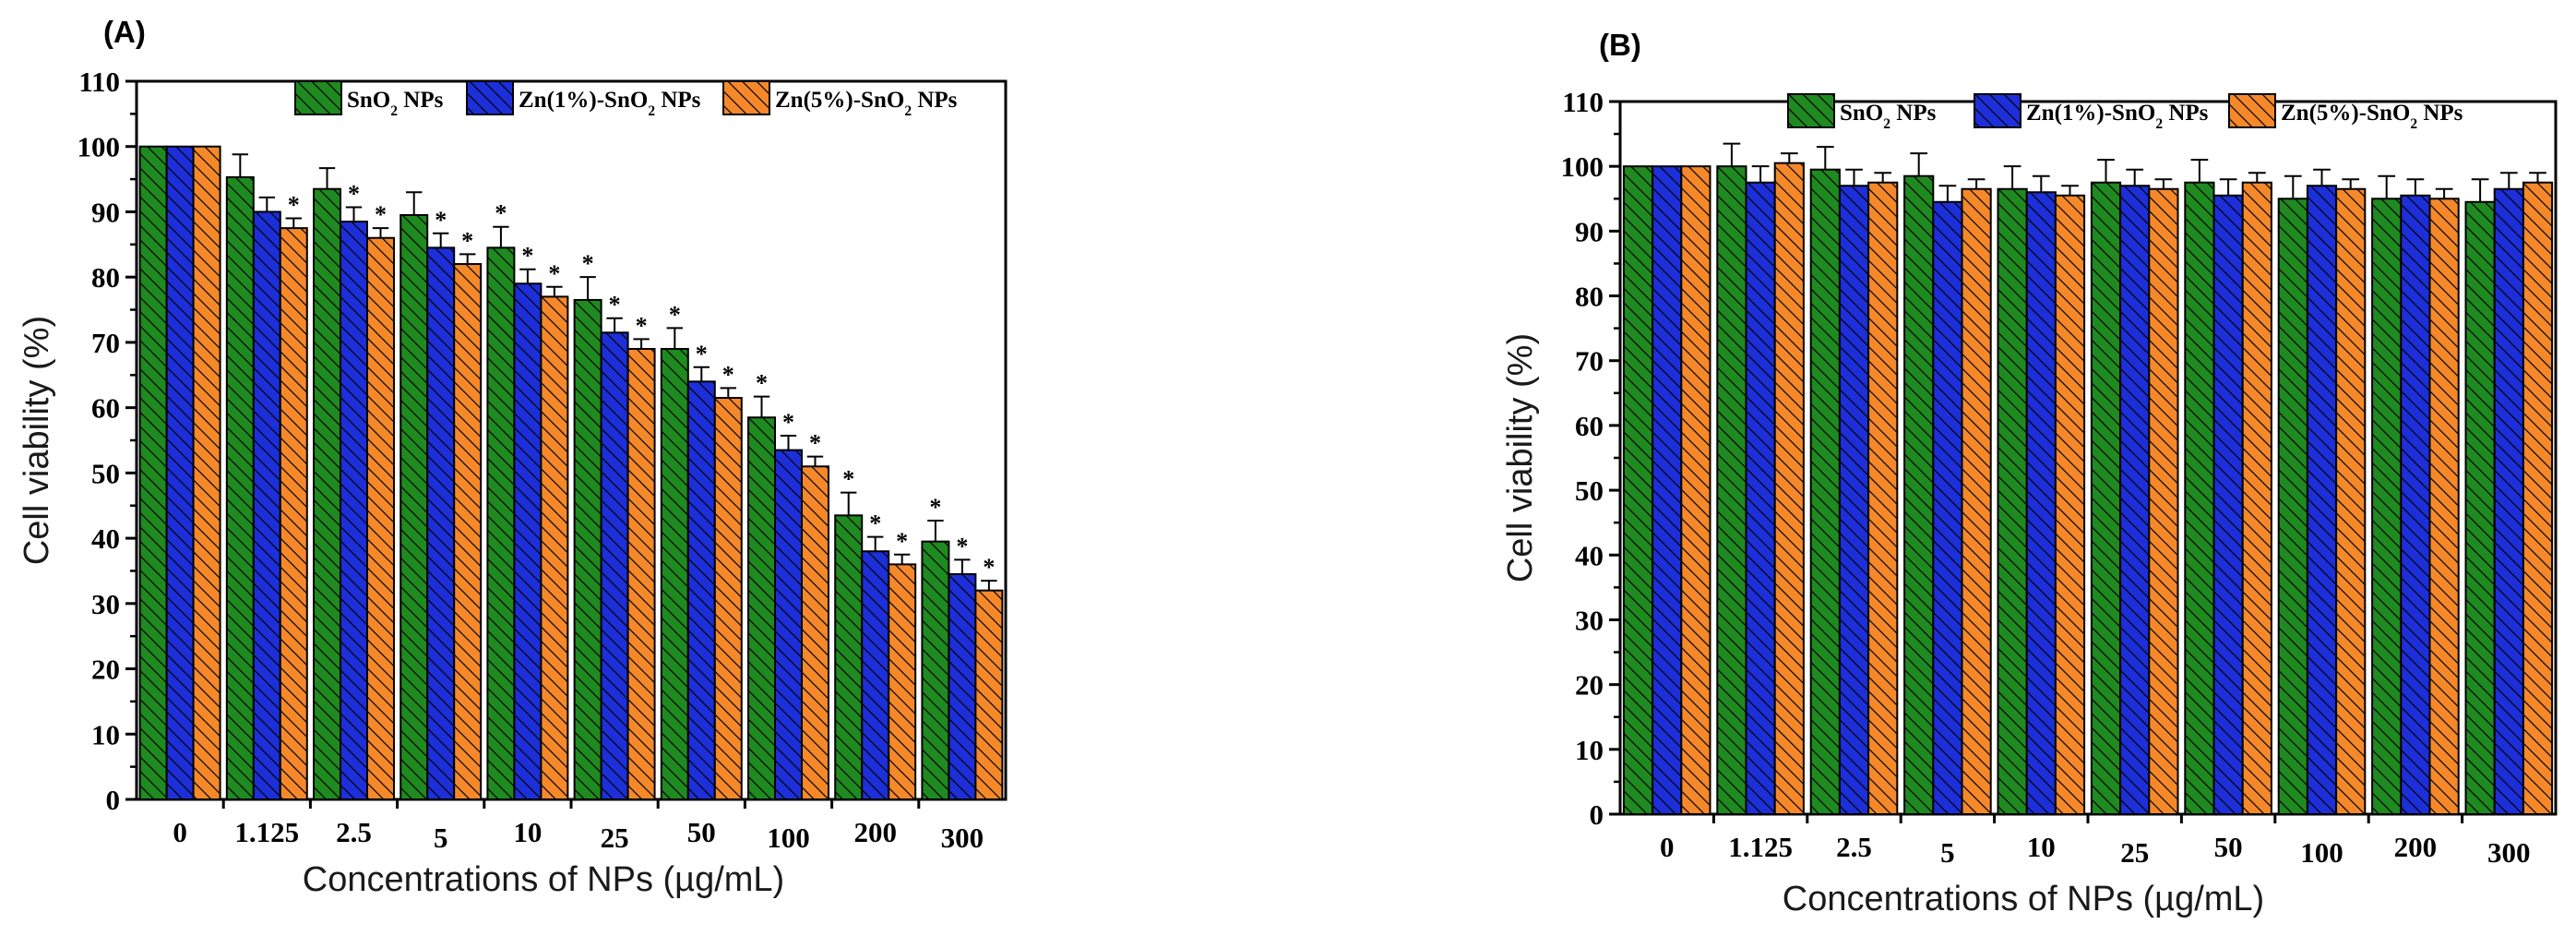  What do you see at coordinates (1620, 45) in the screenshot?
I see `panel-label: (B)` at bounding box center [1620, 45].